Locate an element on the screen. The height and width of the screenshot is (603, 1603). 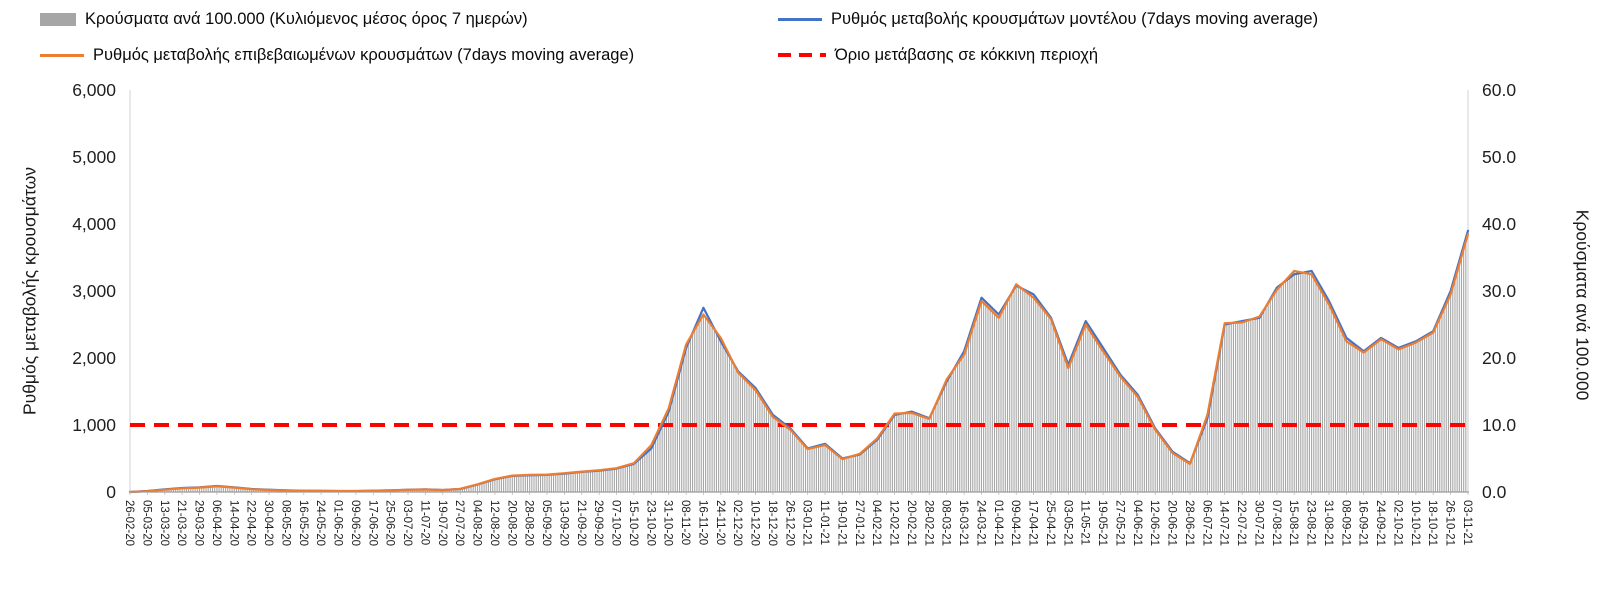
blue-line-swatch-icon is located at coordinates (800, 19).